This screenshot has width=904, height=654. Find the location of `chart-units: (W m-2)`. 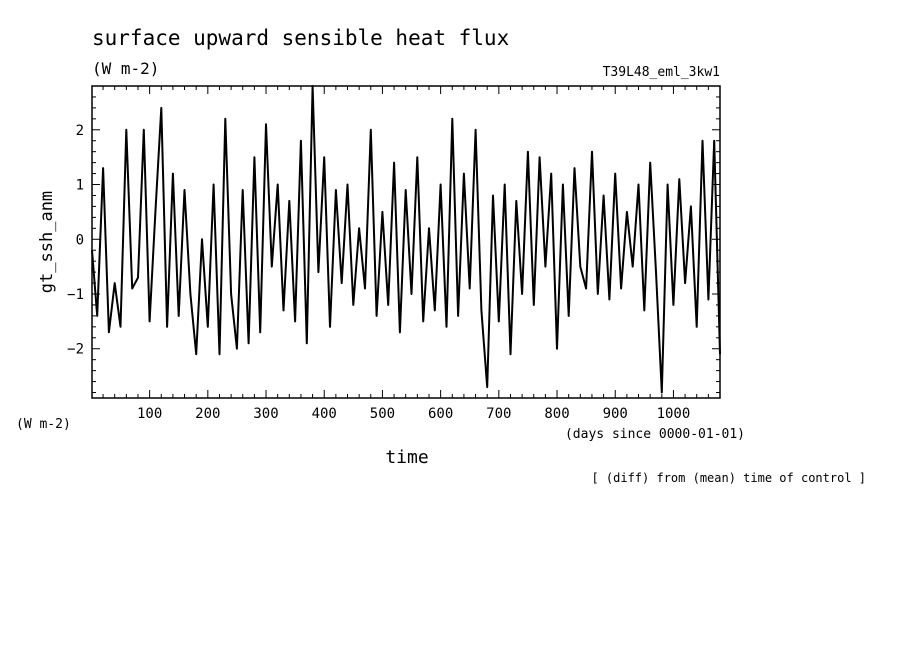

chart-units: (W m-2) is located at coordinates (125, 68).